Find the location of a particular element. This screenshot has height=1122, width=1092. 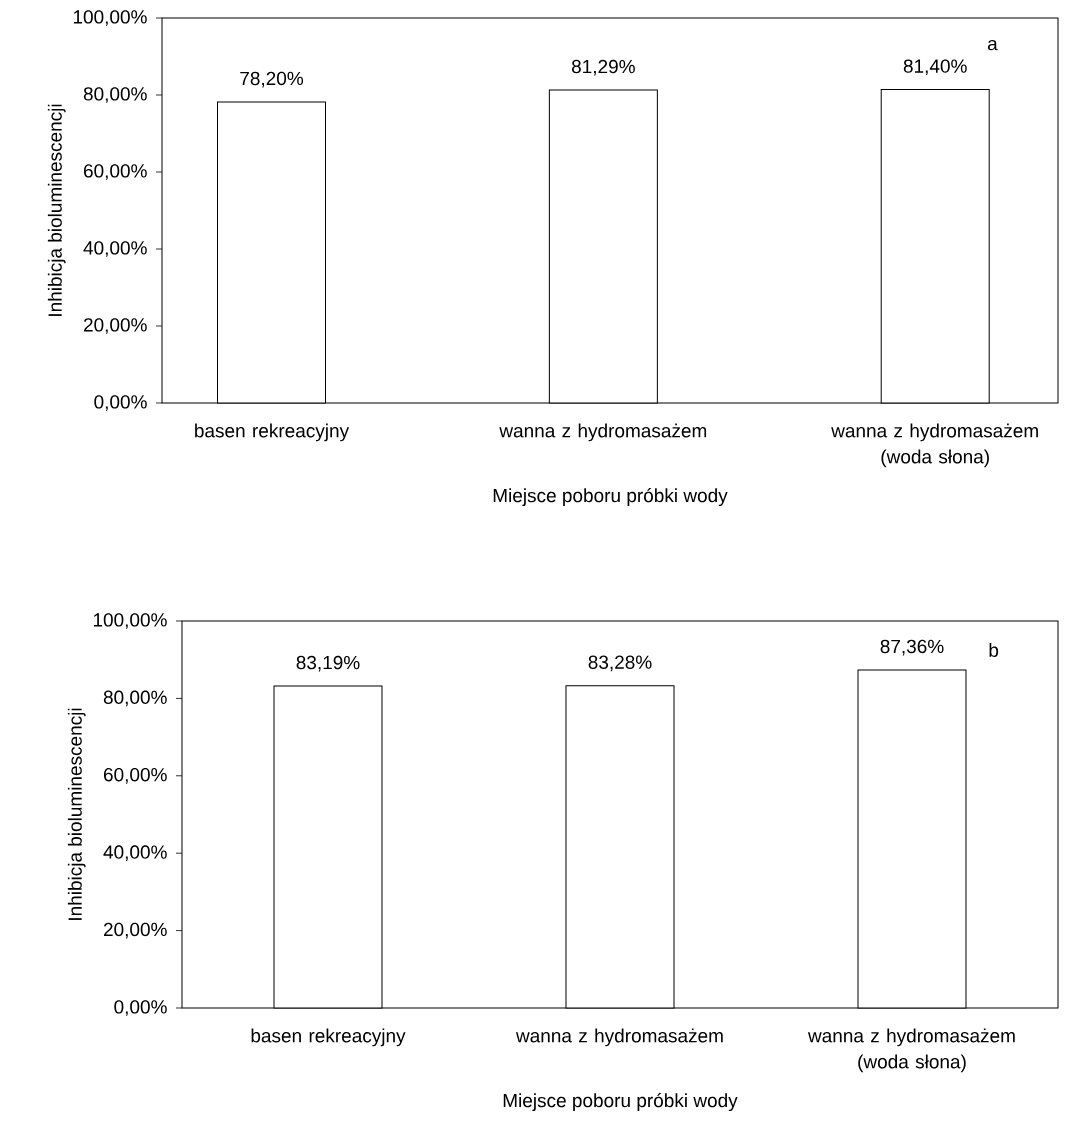

annotation: b is located at coordinates (994, 650).